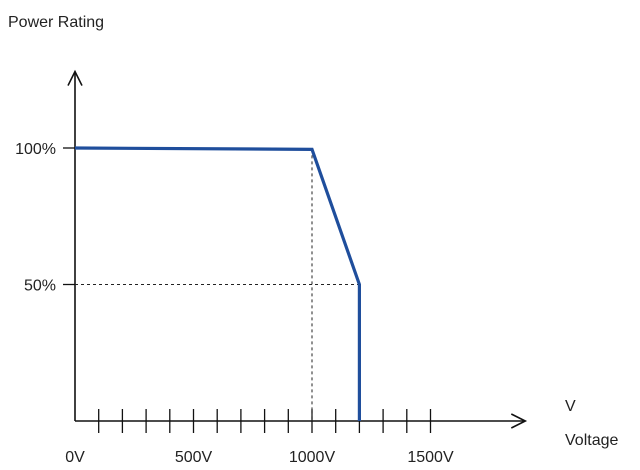 The width and height of the screenshot is (640, 470). I want to click on x-tick-labels: 0V 500V 1000V 1500V, so click(259, 457).